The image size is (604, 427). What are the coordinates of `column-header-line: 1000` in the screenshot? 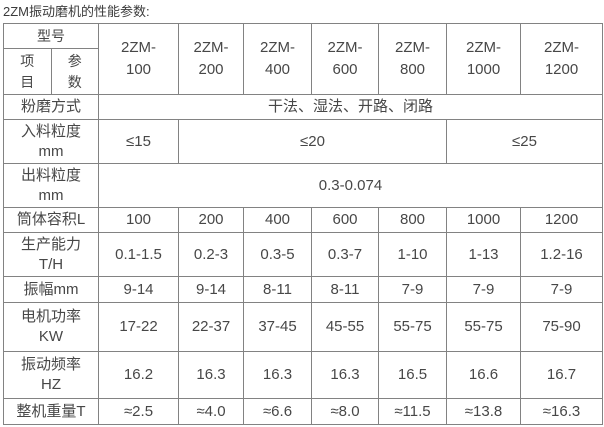 It's located at (483, 69).